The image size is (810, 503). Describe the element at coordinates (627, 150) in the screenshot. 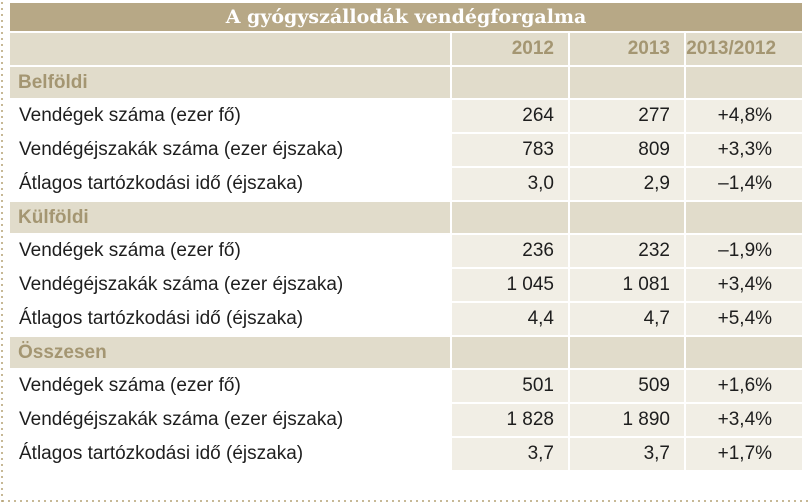

I see `value-2013: 809` at that location.